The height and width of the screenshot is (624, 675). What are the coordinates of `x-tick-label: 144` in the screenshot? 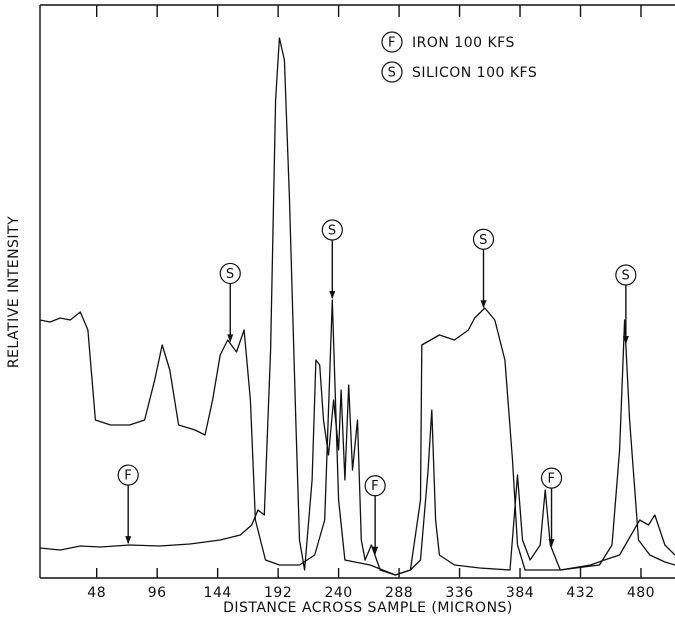 It's located at (218, 593).